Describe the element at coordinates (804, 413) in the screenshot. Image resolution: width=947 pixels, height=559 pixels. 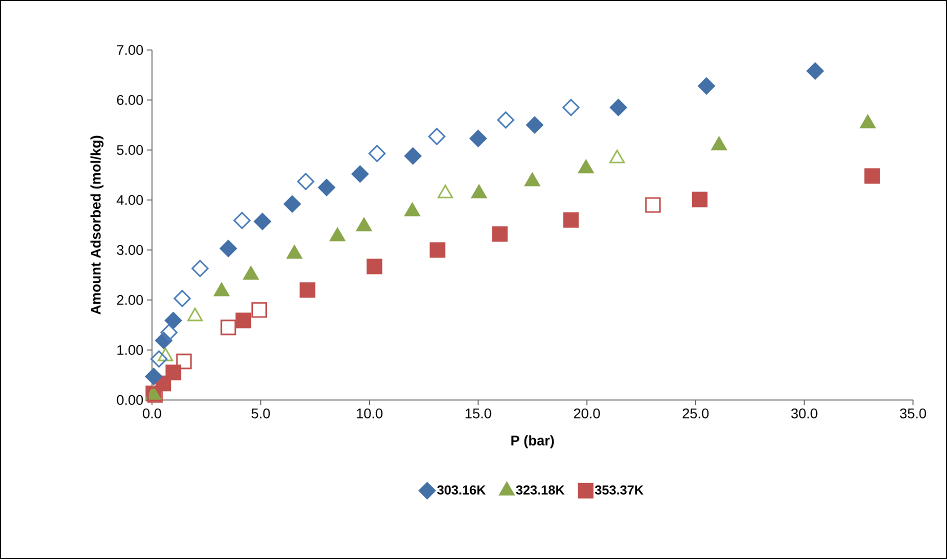
I see `x-tick-label: 30.0` at that location.